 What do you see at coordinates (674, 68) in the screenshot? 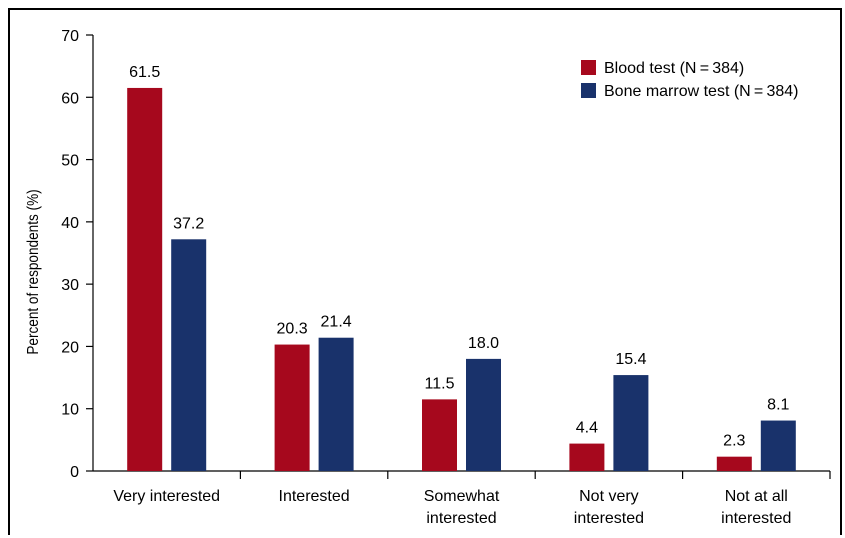
I see `legend-label: Blood test (N = 384)` at bounding box center [674, 68].